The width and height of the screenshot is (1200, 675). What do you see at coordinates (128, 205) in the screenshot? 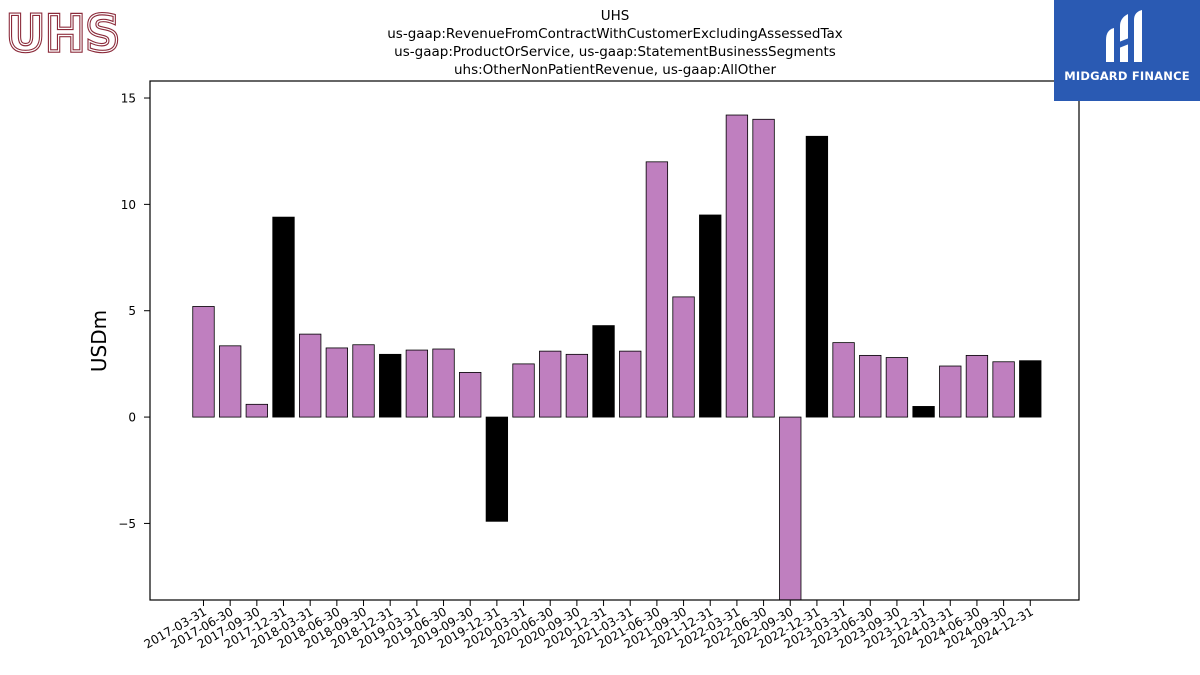
I see `y-tick-label: 10` at bounding box center [128, 205].